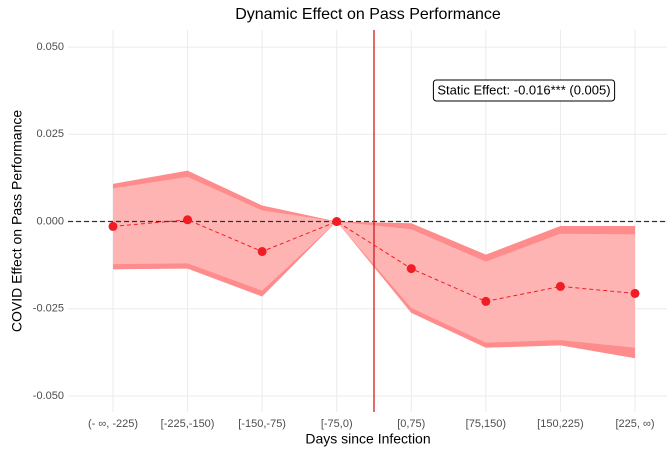 This screenshot has width=671, height=451. Describe the element at coordinates (17, 221) in the screenshot. I see `y-axis-title: COVID Effect on Pass Performance` at that location.